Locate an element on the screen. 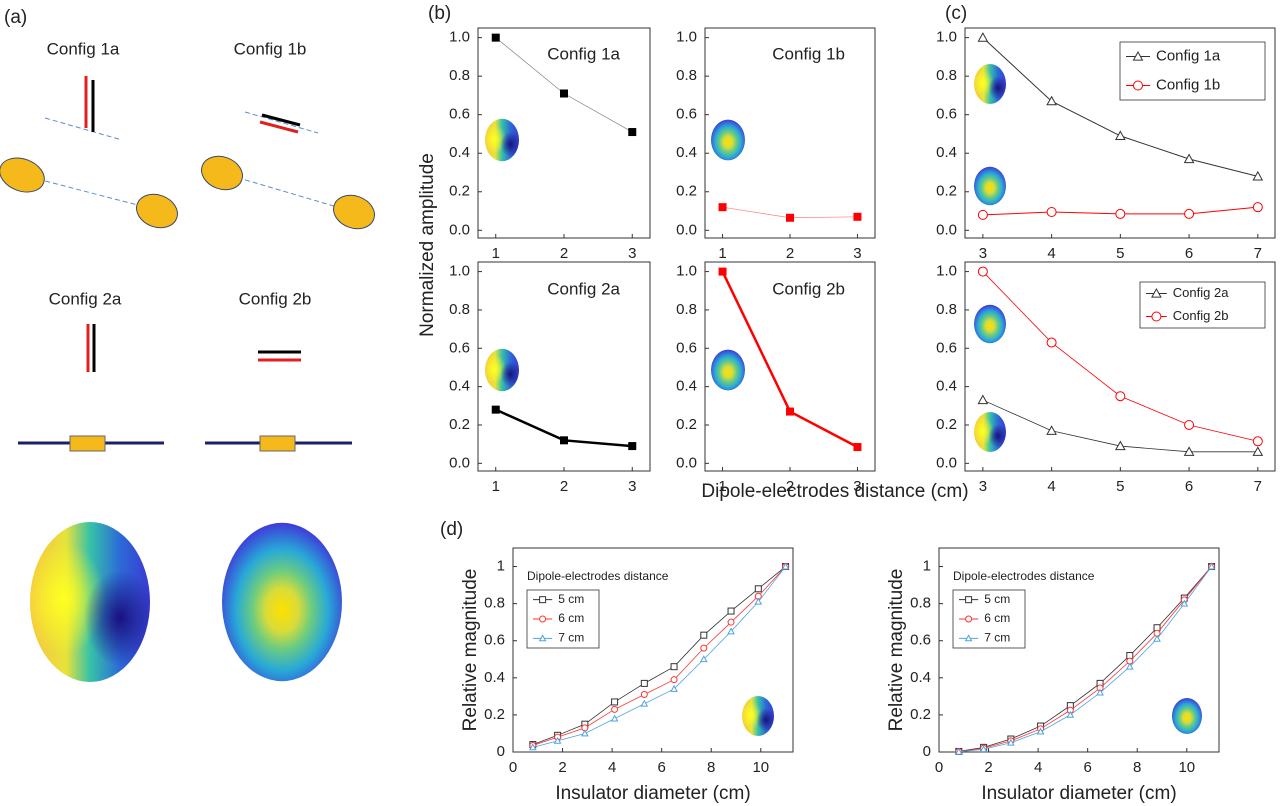 This screenshot has height=806, width=1280. legend-label: 6 cm is located at coordinates (997, 618).